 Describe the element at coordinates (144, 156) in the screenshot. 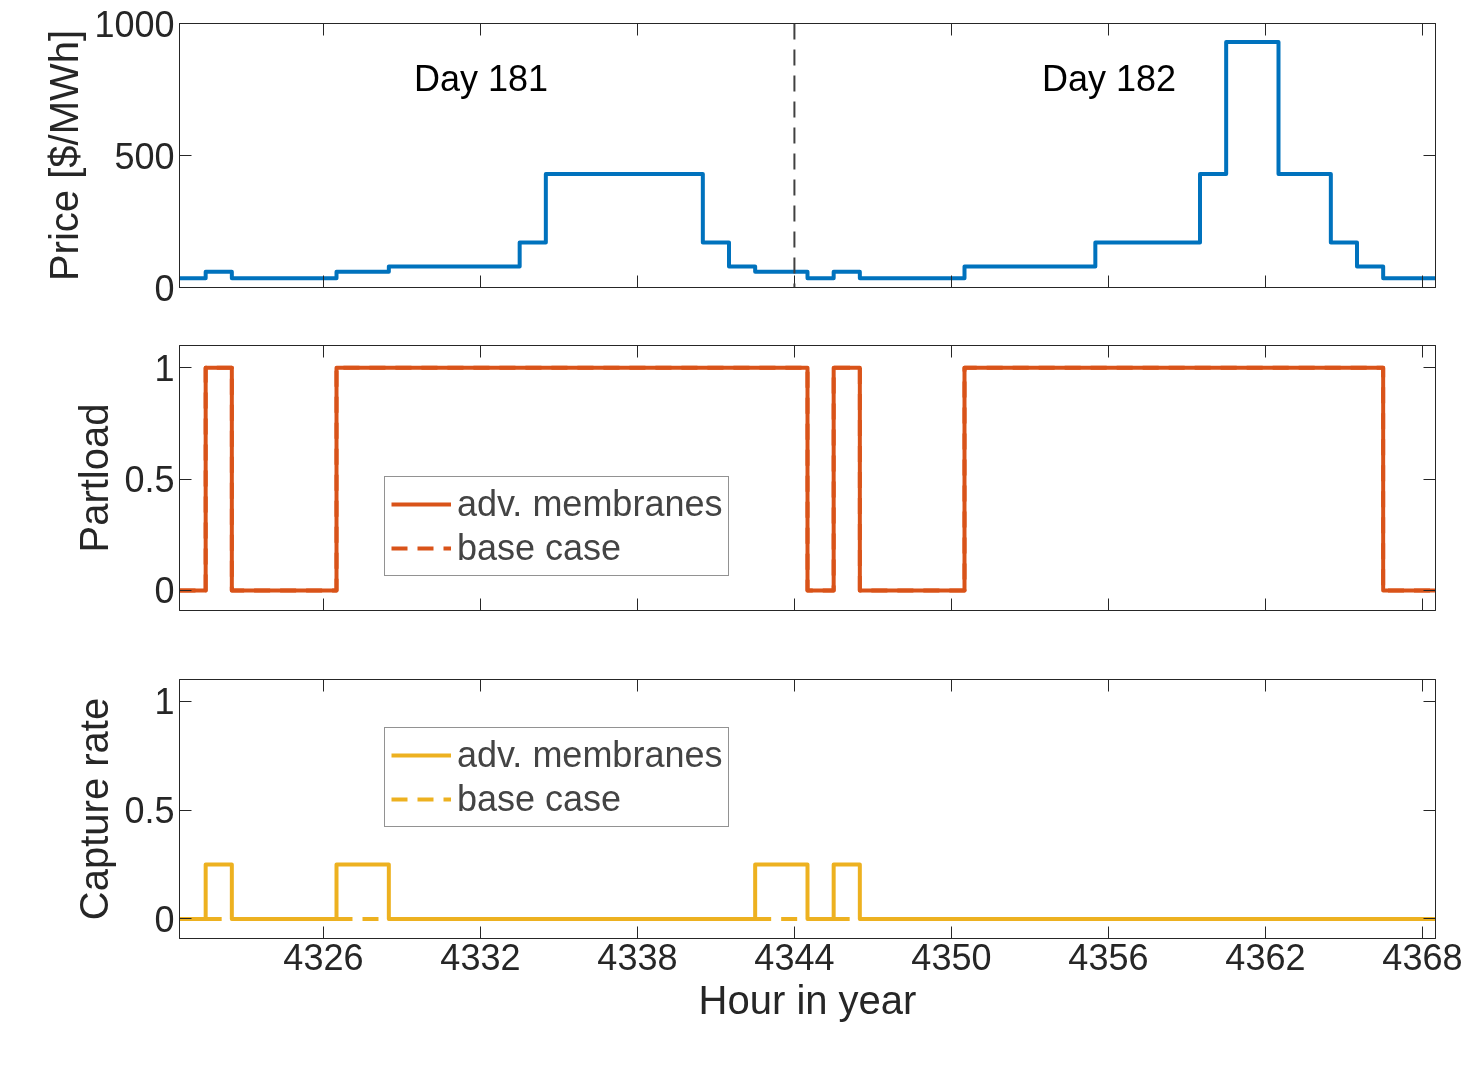

I see `y-tick-label: 500` at that location.